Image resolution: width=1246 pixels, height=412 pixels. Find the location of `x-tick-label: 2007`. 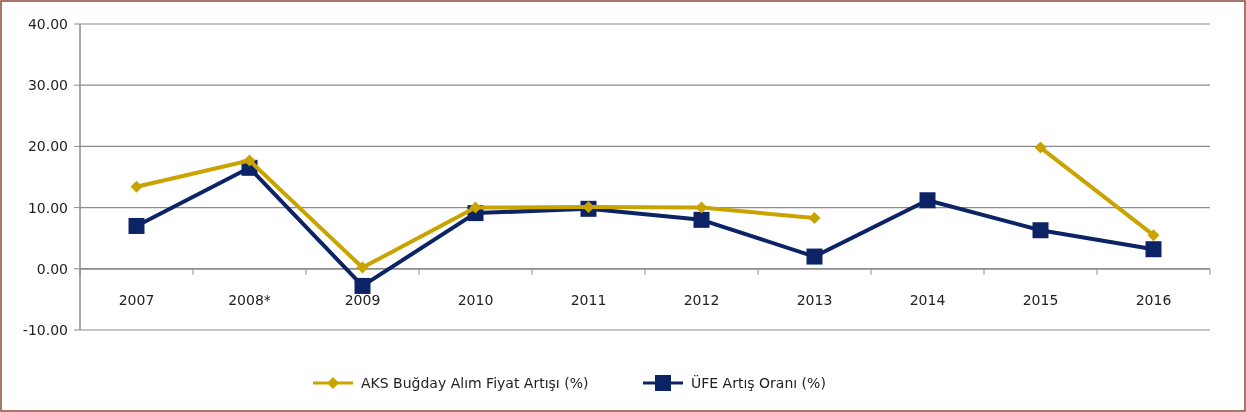

x-tick-label: 2007 is located at coordinates (136, 299).